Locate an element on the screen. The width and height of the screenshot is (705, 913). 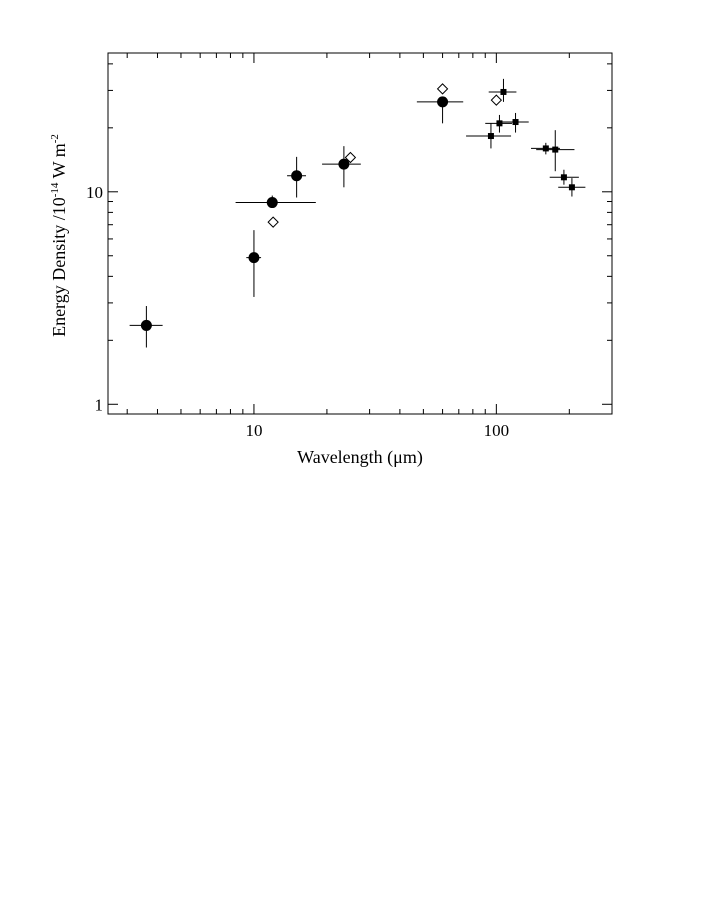
y-axis-label-exponent: -14 is located at coordinates (55, 189).